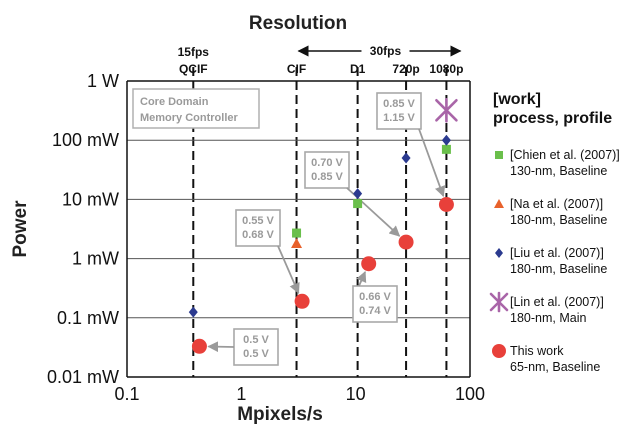 This screenshot has height=425, width=630. I want to click on voltage-text: 0.68 V, so click(258, 235).